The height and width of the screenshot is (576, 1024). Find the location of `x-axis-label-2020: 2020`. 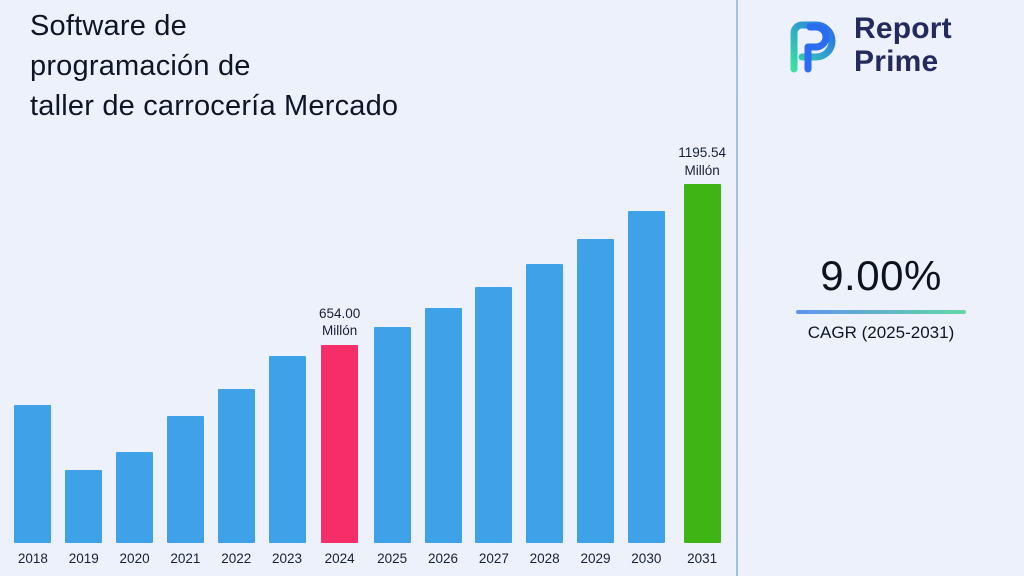

x-axis-label-2020: 2020 is located at coordinates (134, 558).